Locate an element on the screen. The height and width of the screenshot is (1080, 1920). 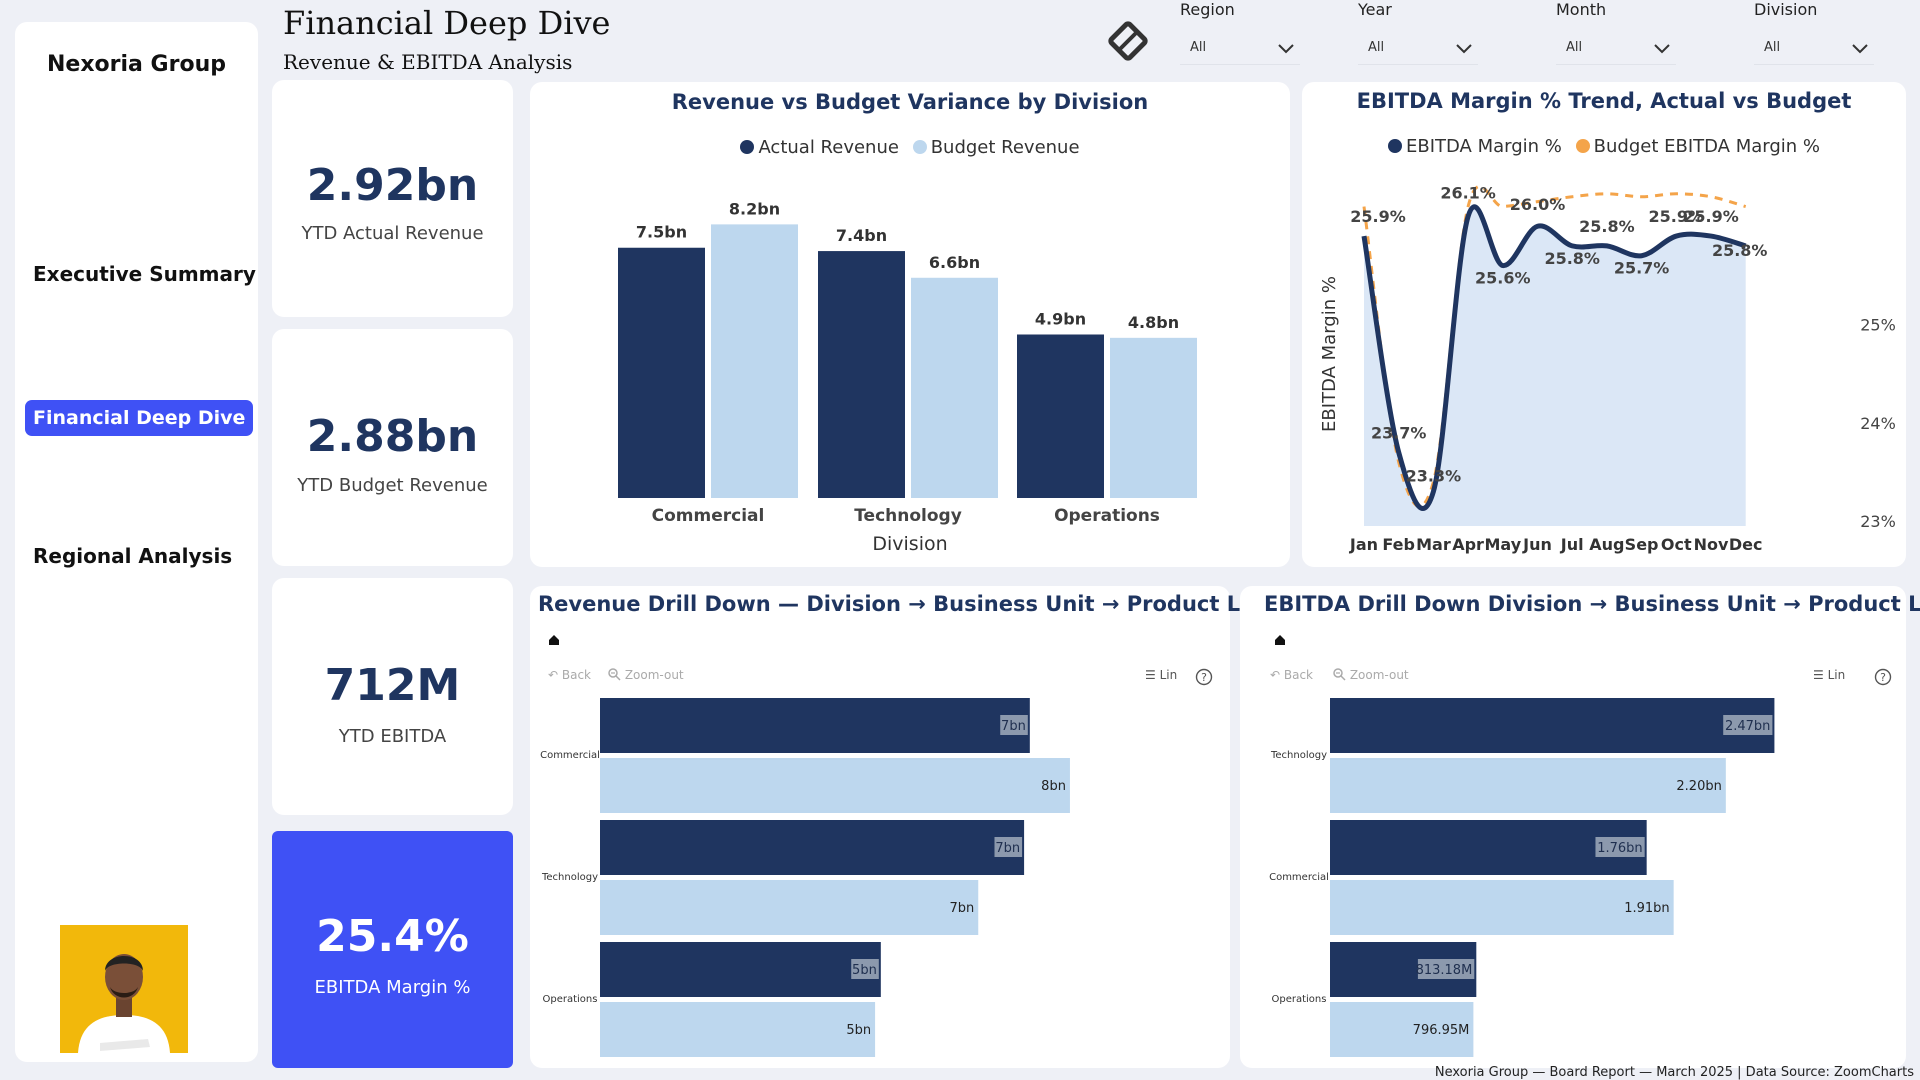
chevron-down-icon is located at coordinates (1860, 49).